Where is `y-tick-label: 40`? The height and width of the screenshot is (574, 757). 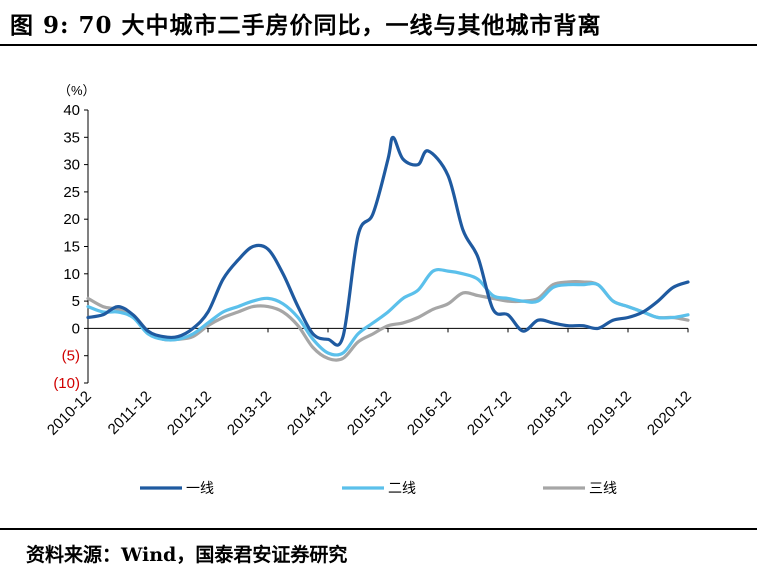 y-tick-label: 40 is located at coordinates (71, 110).